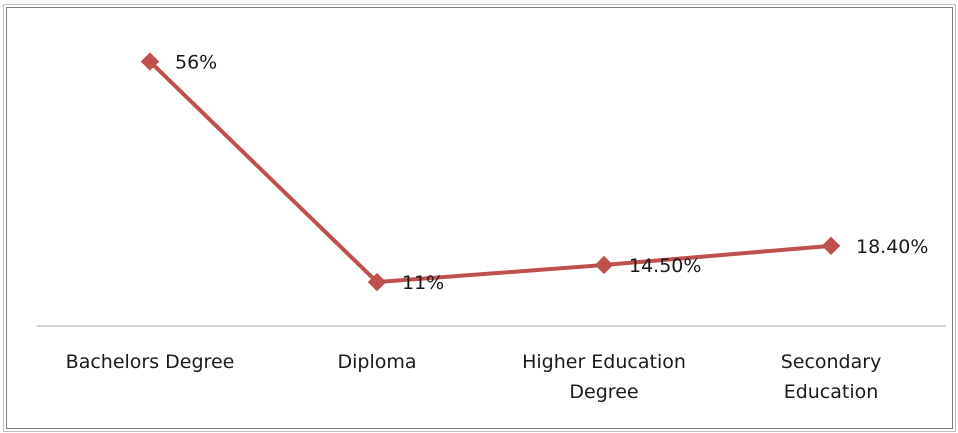  What do you see at coordinates (604, 362) in the screenshot?
I see `x-tick-label: Higher Education` at bounding box center [604, 362].